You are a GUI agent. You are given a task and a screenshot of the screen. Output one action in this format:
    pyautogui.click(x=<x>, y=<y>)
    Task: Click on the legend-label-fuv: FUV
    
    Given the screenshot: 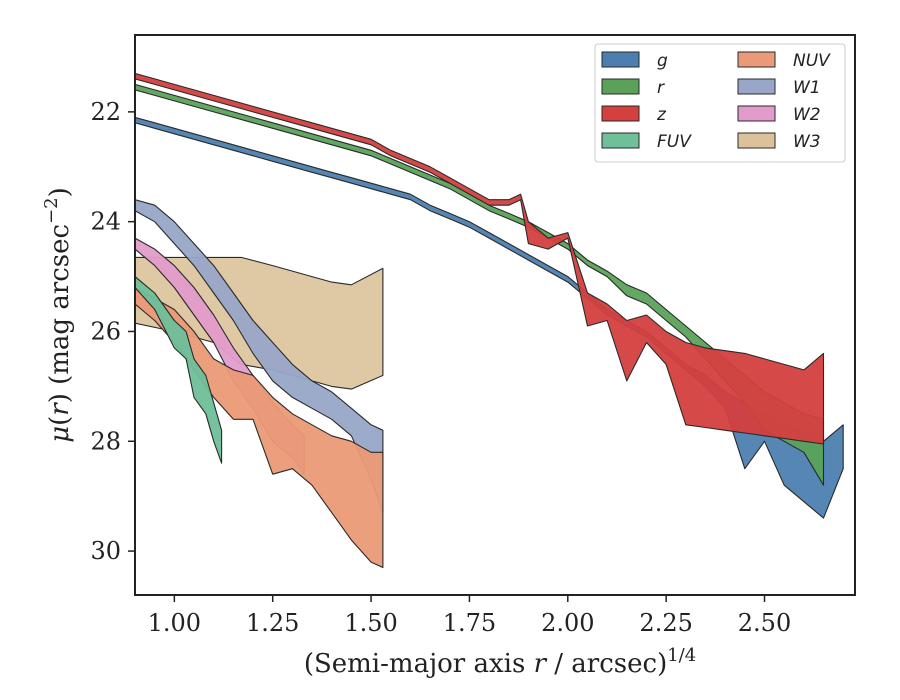 What is the action you would take?
    pyautogui.click(x=674, y=142)
    